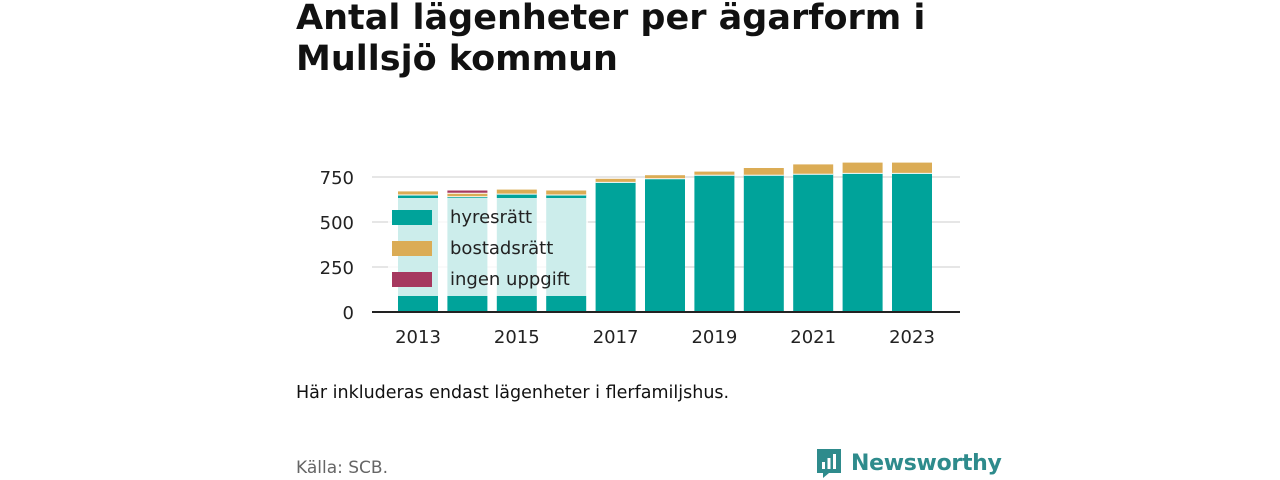 The image size is (1280, 480). Describe the element at coordinates (510, 279) in the screenshot. I see `legend-label-ingen-uppgift: ingen uppgift` at that location.